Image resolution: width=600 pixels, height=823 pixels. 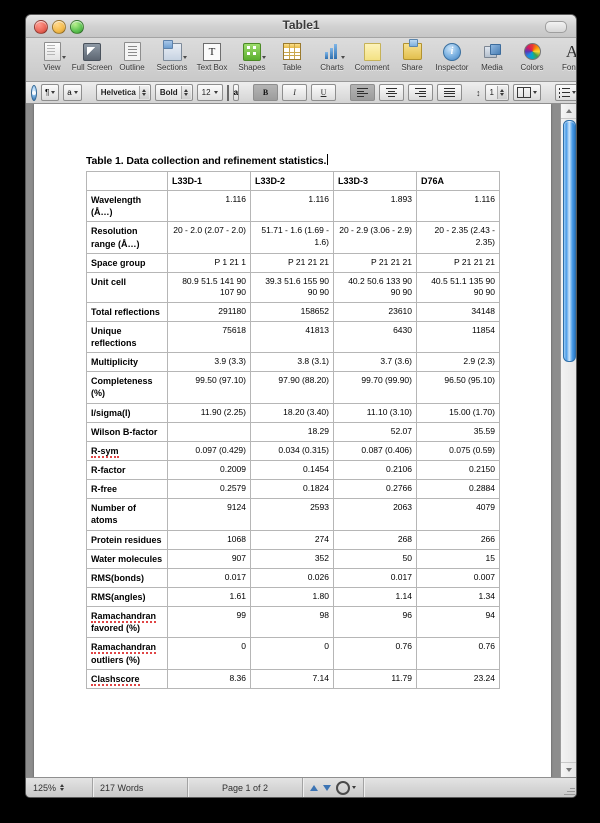 I want to click on vertical-scrollbar, so click(x=568, y=440).